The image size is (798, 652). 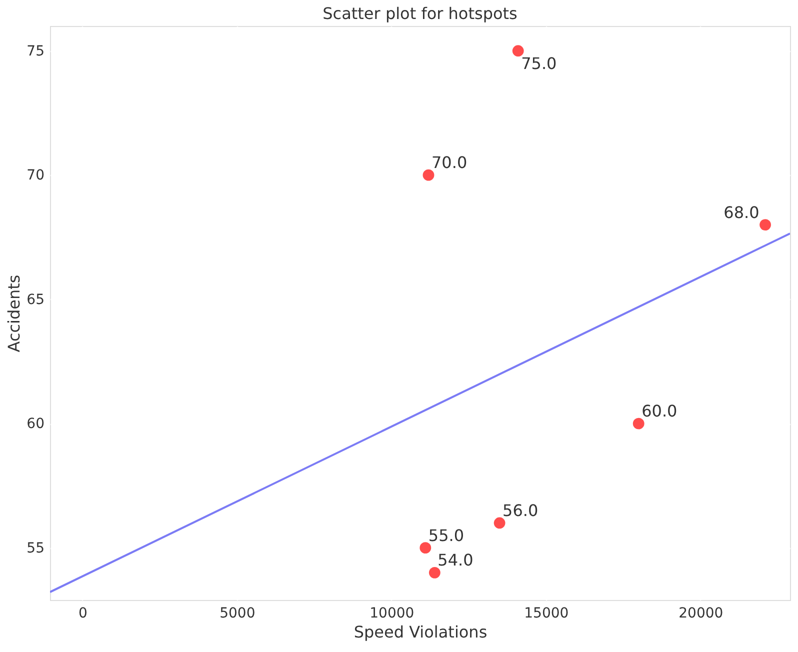 What do you see at coordinates (35, 300) in the screenshot?
I see `y-tick-label: 65` at bounding box center [35, 300].